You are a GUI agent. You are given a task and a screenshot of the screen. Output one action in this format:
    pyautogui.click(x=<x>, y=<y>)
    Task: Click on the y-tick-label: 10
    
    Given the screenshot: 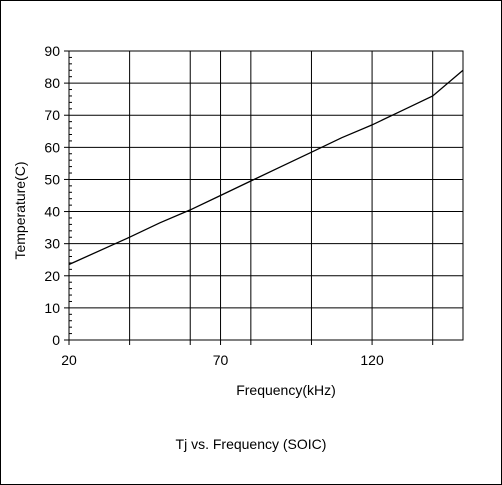 What is the action you would take?
    pyautogui.click(x=52, y=308)
    